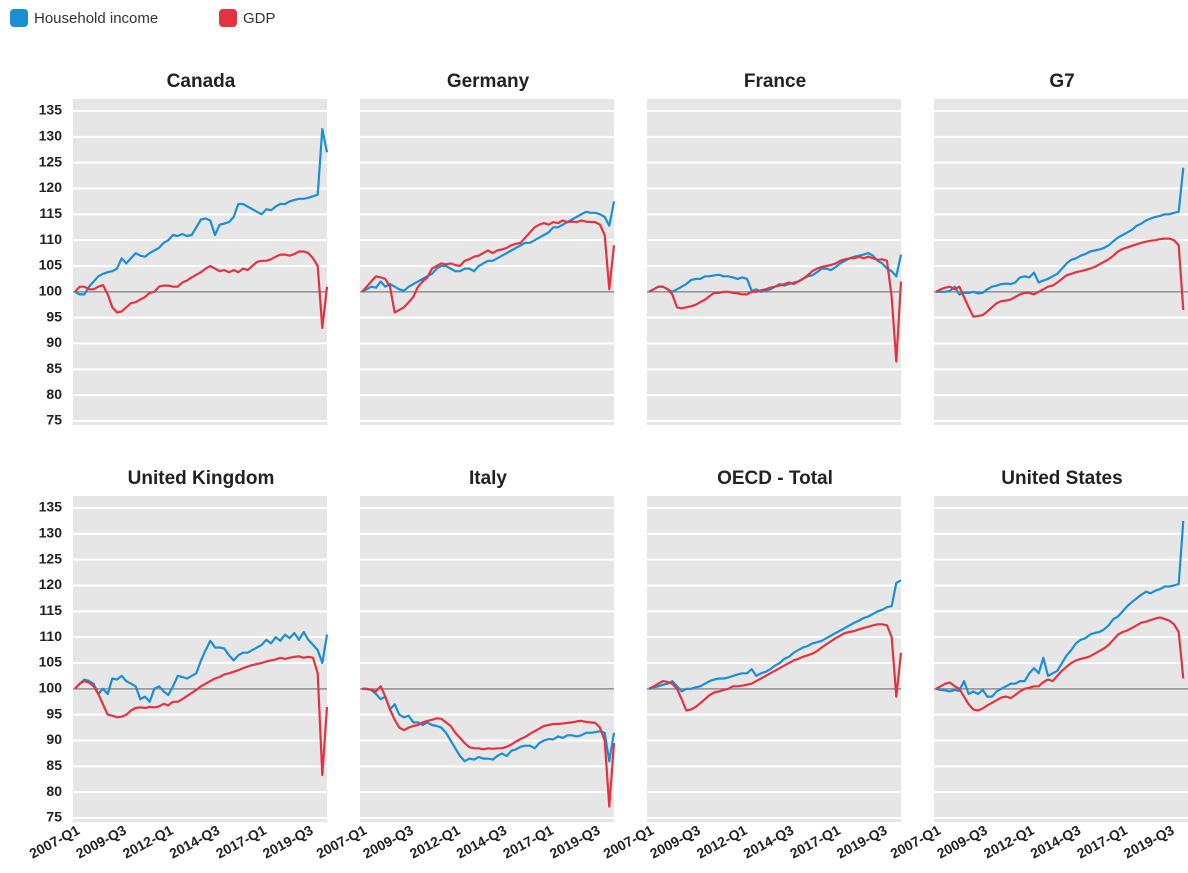  I want to click on panel-title: Canada, so click(201, 81).